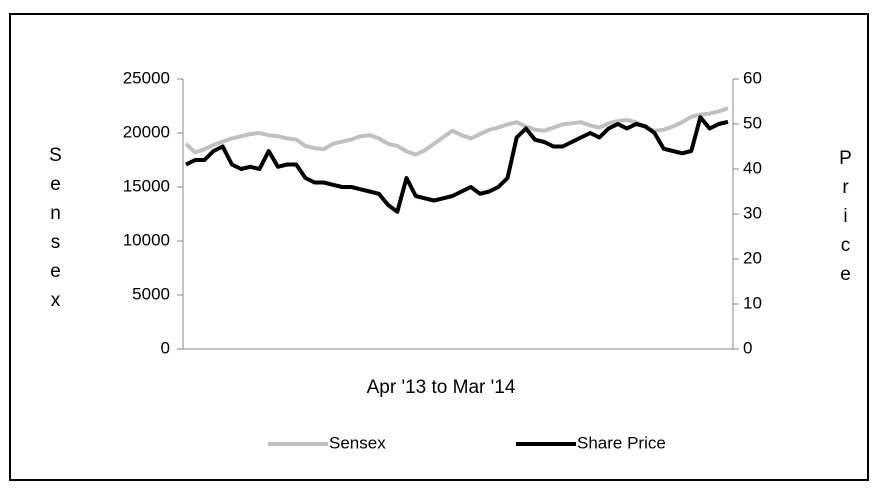 The width and height of the screenshot is (879, 493). What do you see at coordinates (752, 212) in the screenshot?
I see `y2-tick-label: 30` at bounding box center [752, 212].